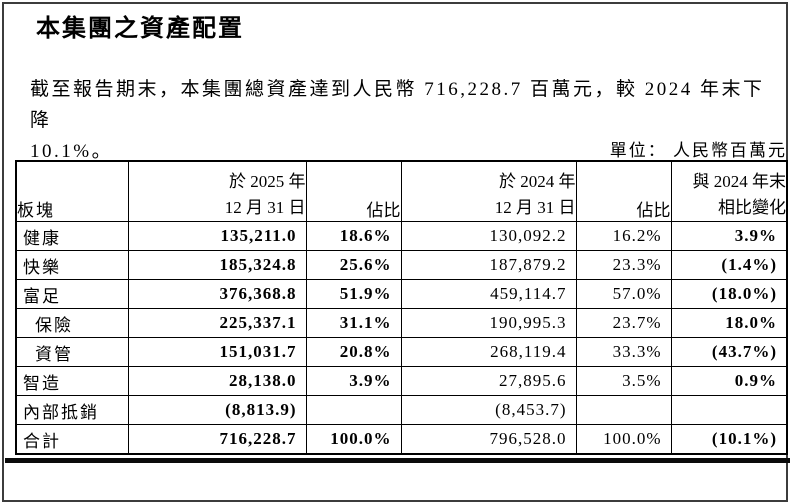 This screenshot has height=502, width=799. I want to click on share-2024-cell: 23.7%, so click(623, 323).